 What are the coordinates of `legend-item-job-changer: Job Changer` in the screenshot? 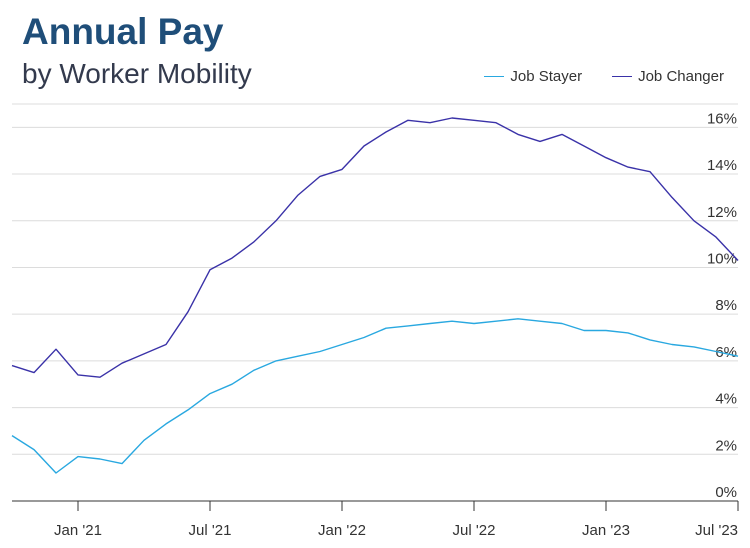 It's located at (668, 76).